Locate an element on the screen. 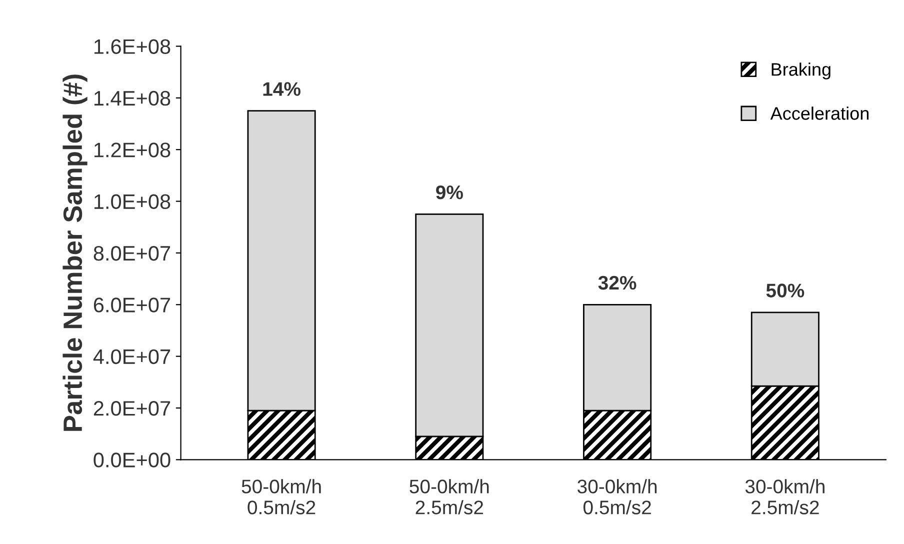 Image resolution: width=904 pixels, height=544 pixels. y-tick-label: 2.0E+07 is located at coordinates (132, 408).